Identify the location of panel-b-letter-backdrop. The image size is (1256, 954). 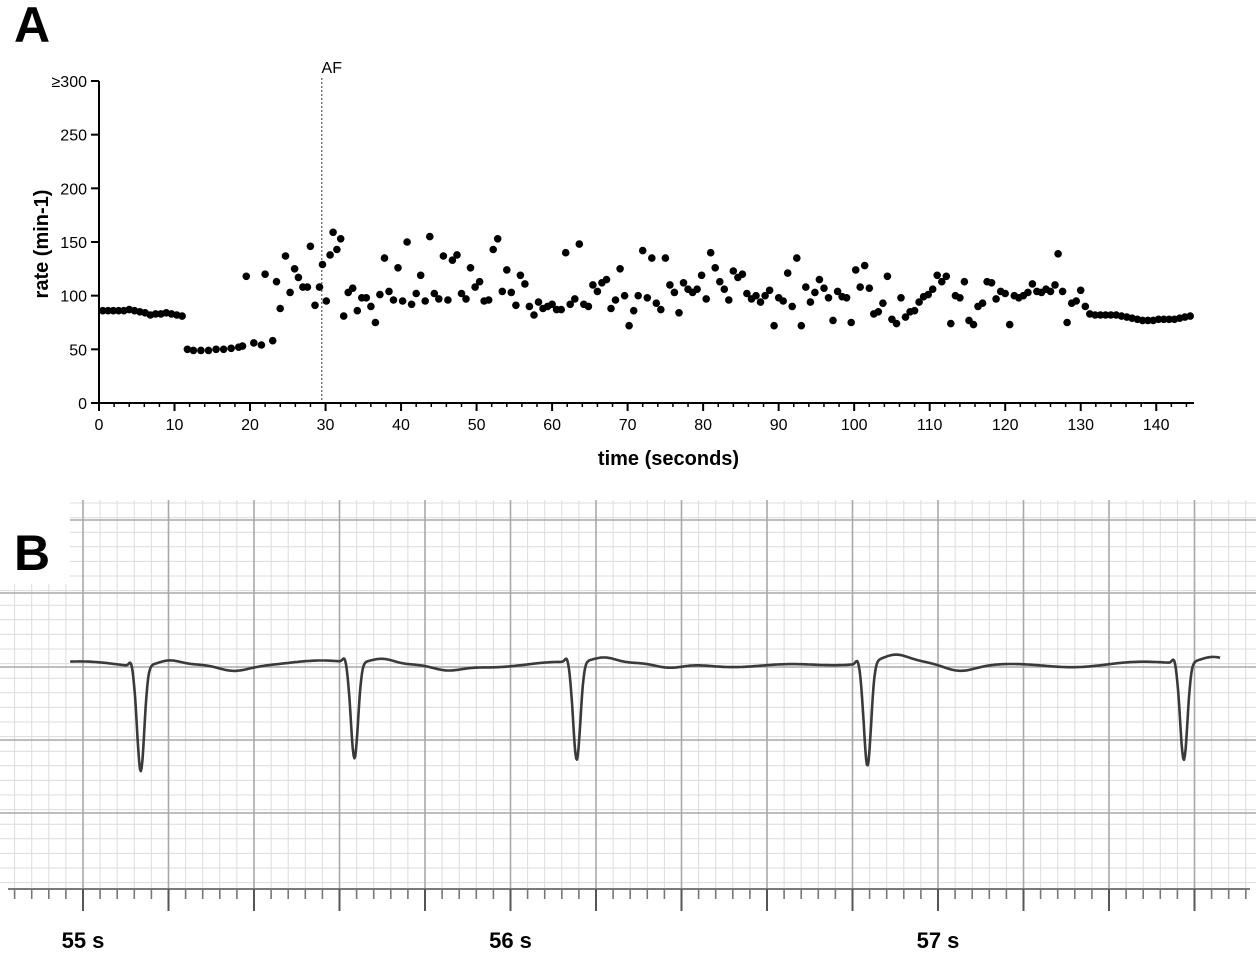
(35, 539).